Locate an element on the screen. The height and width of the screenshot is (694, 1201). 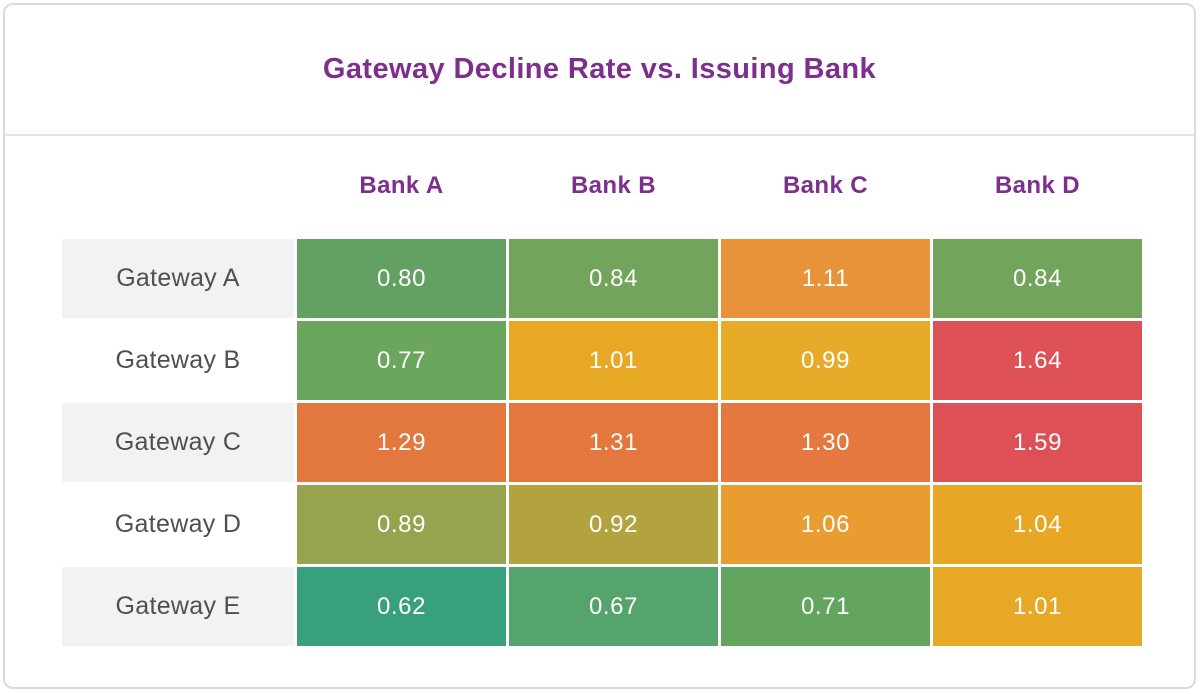
row-label-gateway-b: Gateway B is located at coordinates (178, 360).